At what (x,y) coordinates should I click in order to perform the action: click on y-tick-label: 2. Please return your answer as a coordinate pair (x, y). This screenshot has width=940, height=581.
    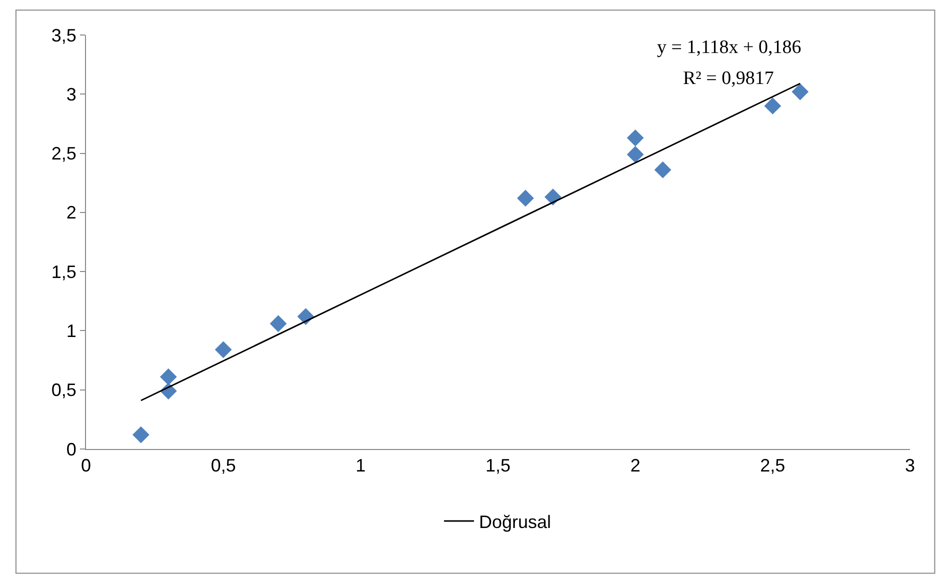
    Looking at the image, I should click on (71, 212).